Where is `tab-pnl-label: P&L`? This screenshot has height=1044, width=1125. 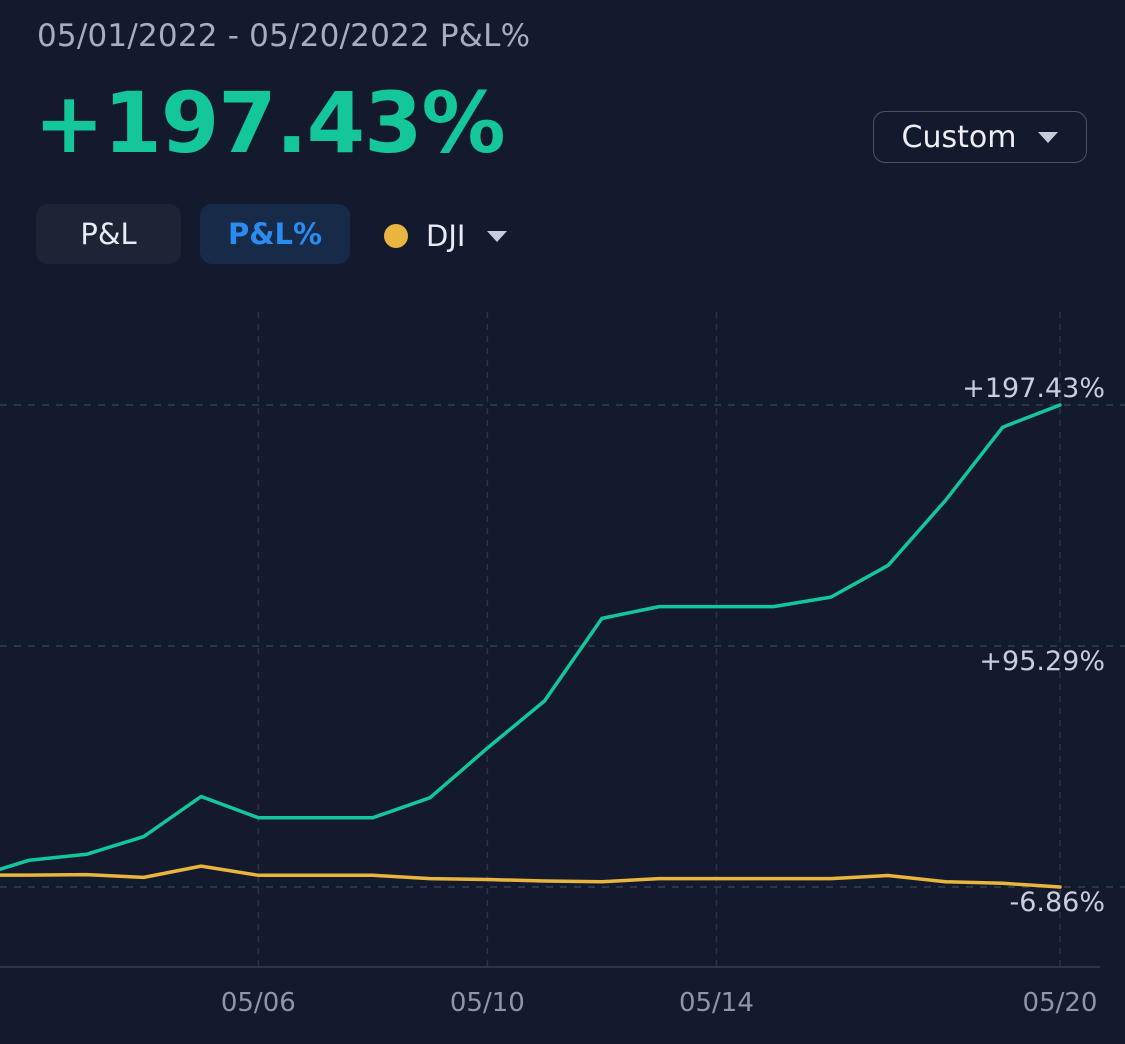 tab-pnl-label: P&L is located at coordinates (108, 234).